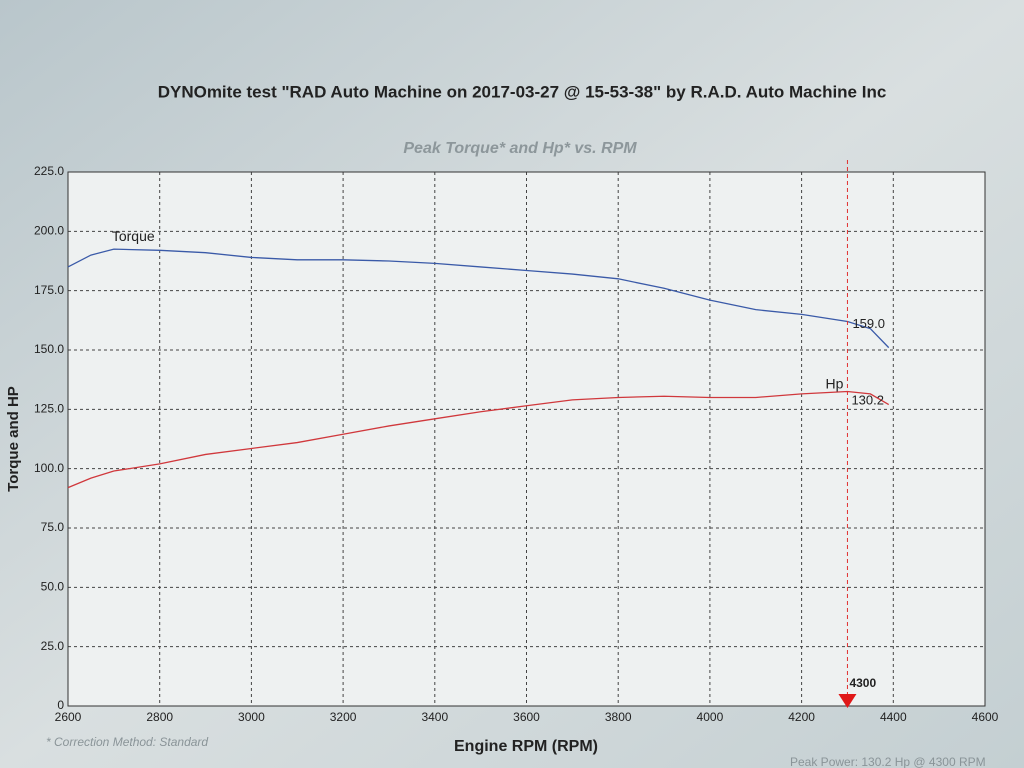 The height and width of the screenshot is (768, 1024). Describe the element at coordinates (251, 717) in the screenshot. I see `x-tick-label: 3000` at that location.